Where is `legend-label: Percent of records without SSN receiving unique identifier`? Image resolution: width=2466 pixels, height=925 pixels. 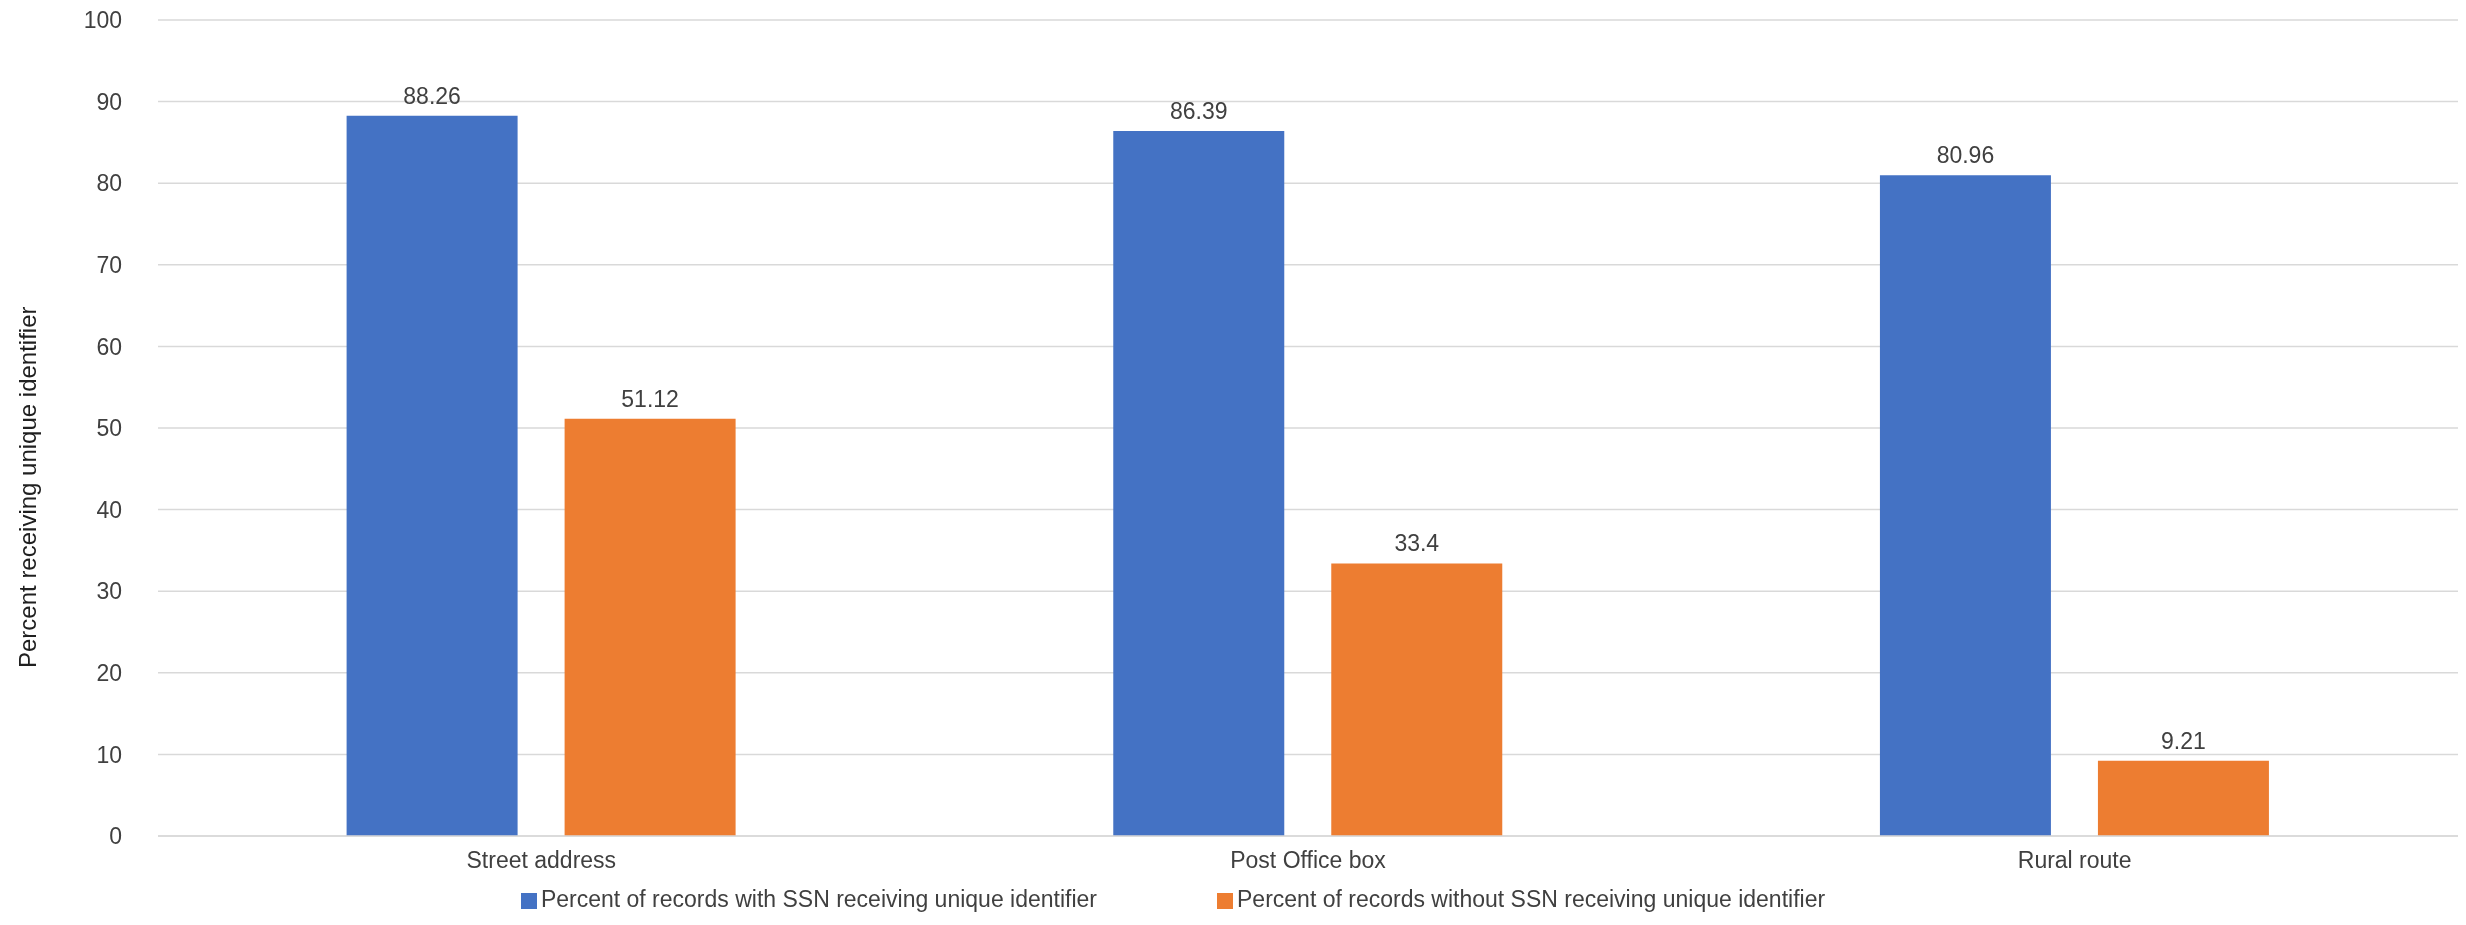 legend-label: Percent of records without SSN receiving unique identifier is located at coordinates (1531, 899).